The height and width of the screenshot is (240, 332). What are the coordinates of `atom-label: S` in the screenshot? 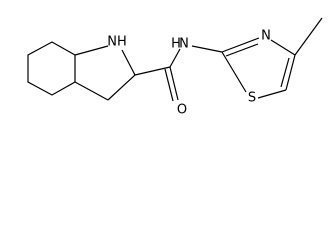 It's located at (252, 98).